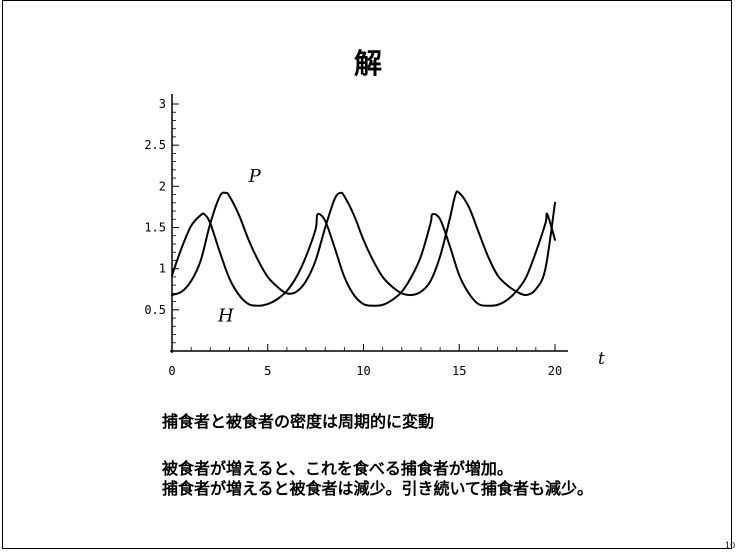 The image size is (736, 555). Describe the element at coordinates (363, 371) in the screenshot. I see `x-tick-label: 10` at that location.